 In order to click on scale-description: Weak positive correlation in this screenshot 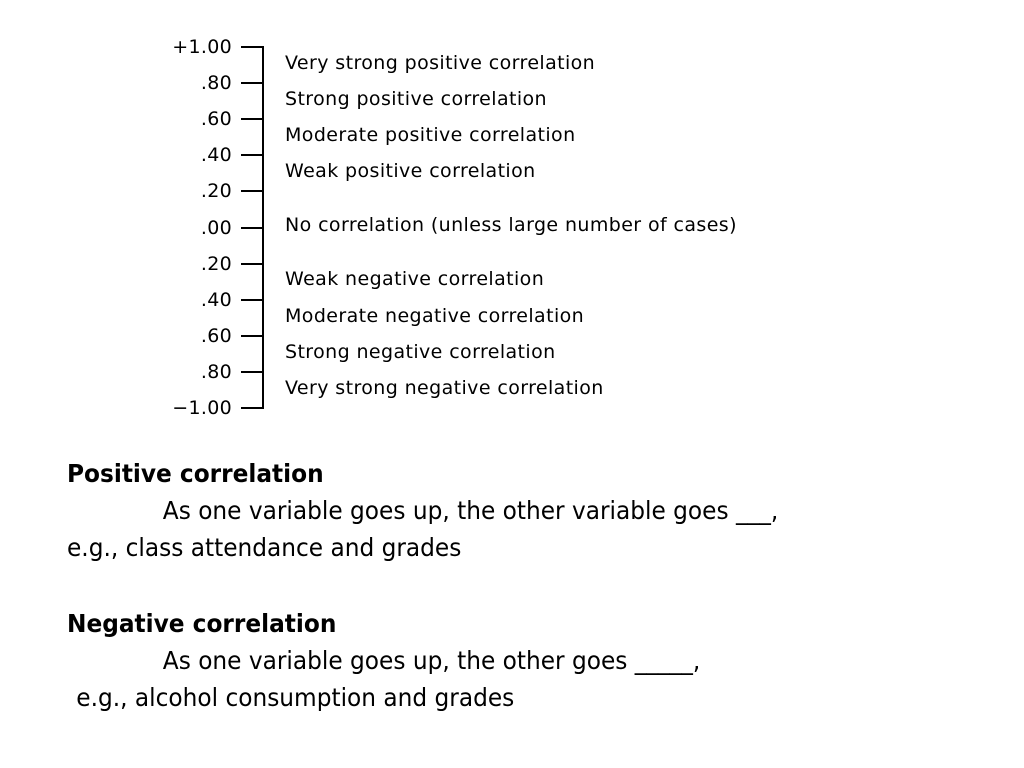, I will do `click(410, 171)`.